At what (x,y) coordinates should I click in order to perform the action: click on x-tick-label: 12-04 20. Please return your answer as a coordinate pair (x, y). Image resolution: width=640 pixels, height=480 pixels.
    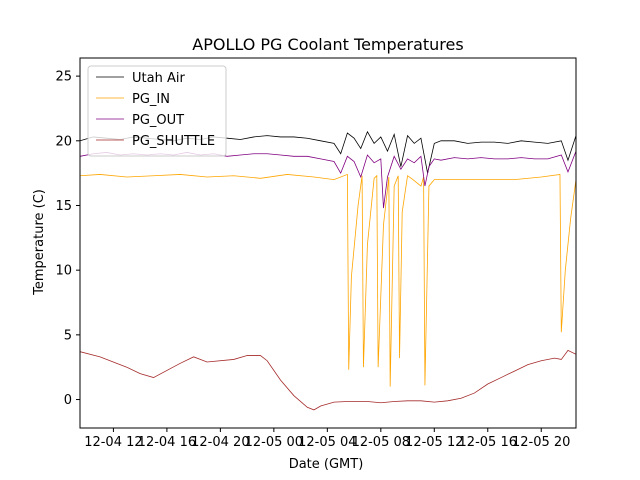
    Looking at the image, I should click on (220, 442).